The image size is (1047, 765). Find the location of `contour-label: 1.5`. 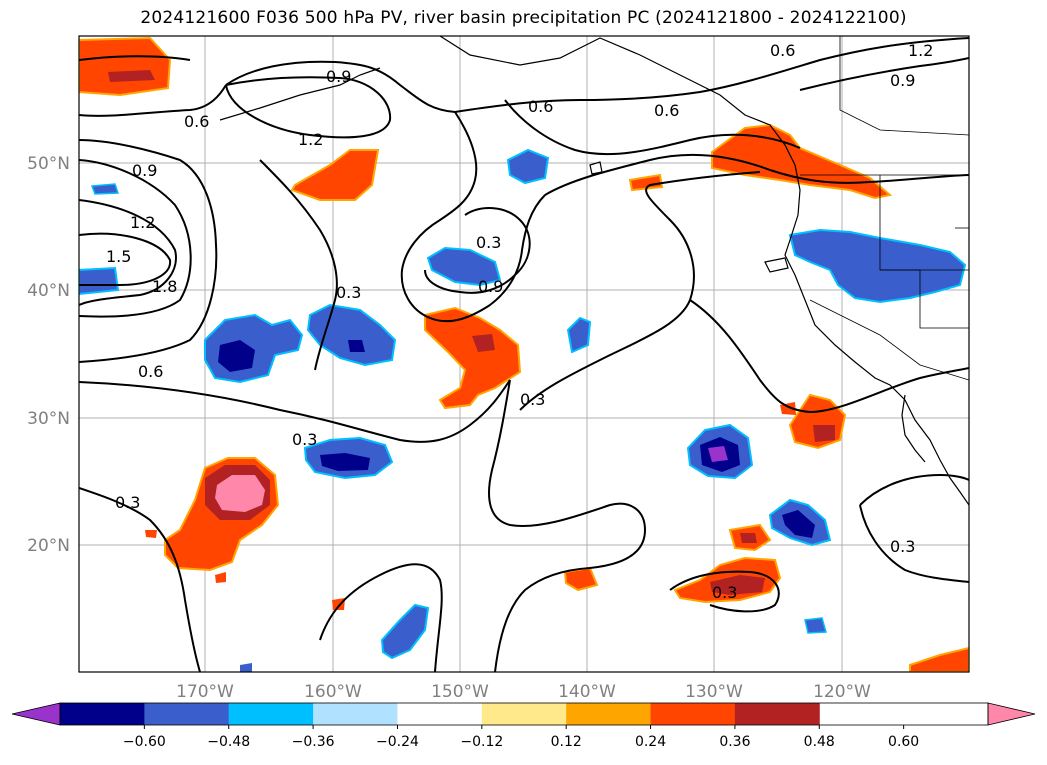

contour-label: 1.5 is located at coordinates (118, 256).